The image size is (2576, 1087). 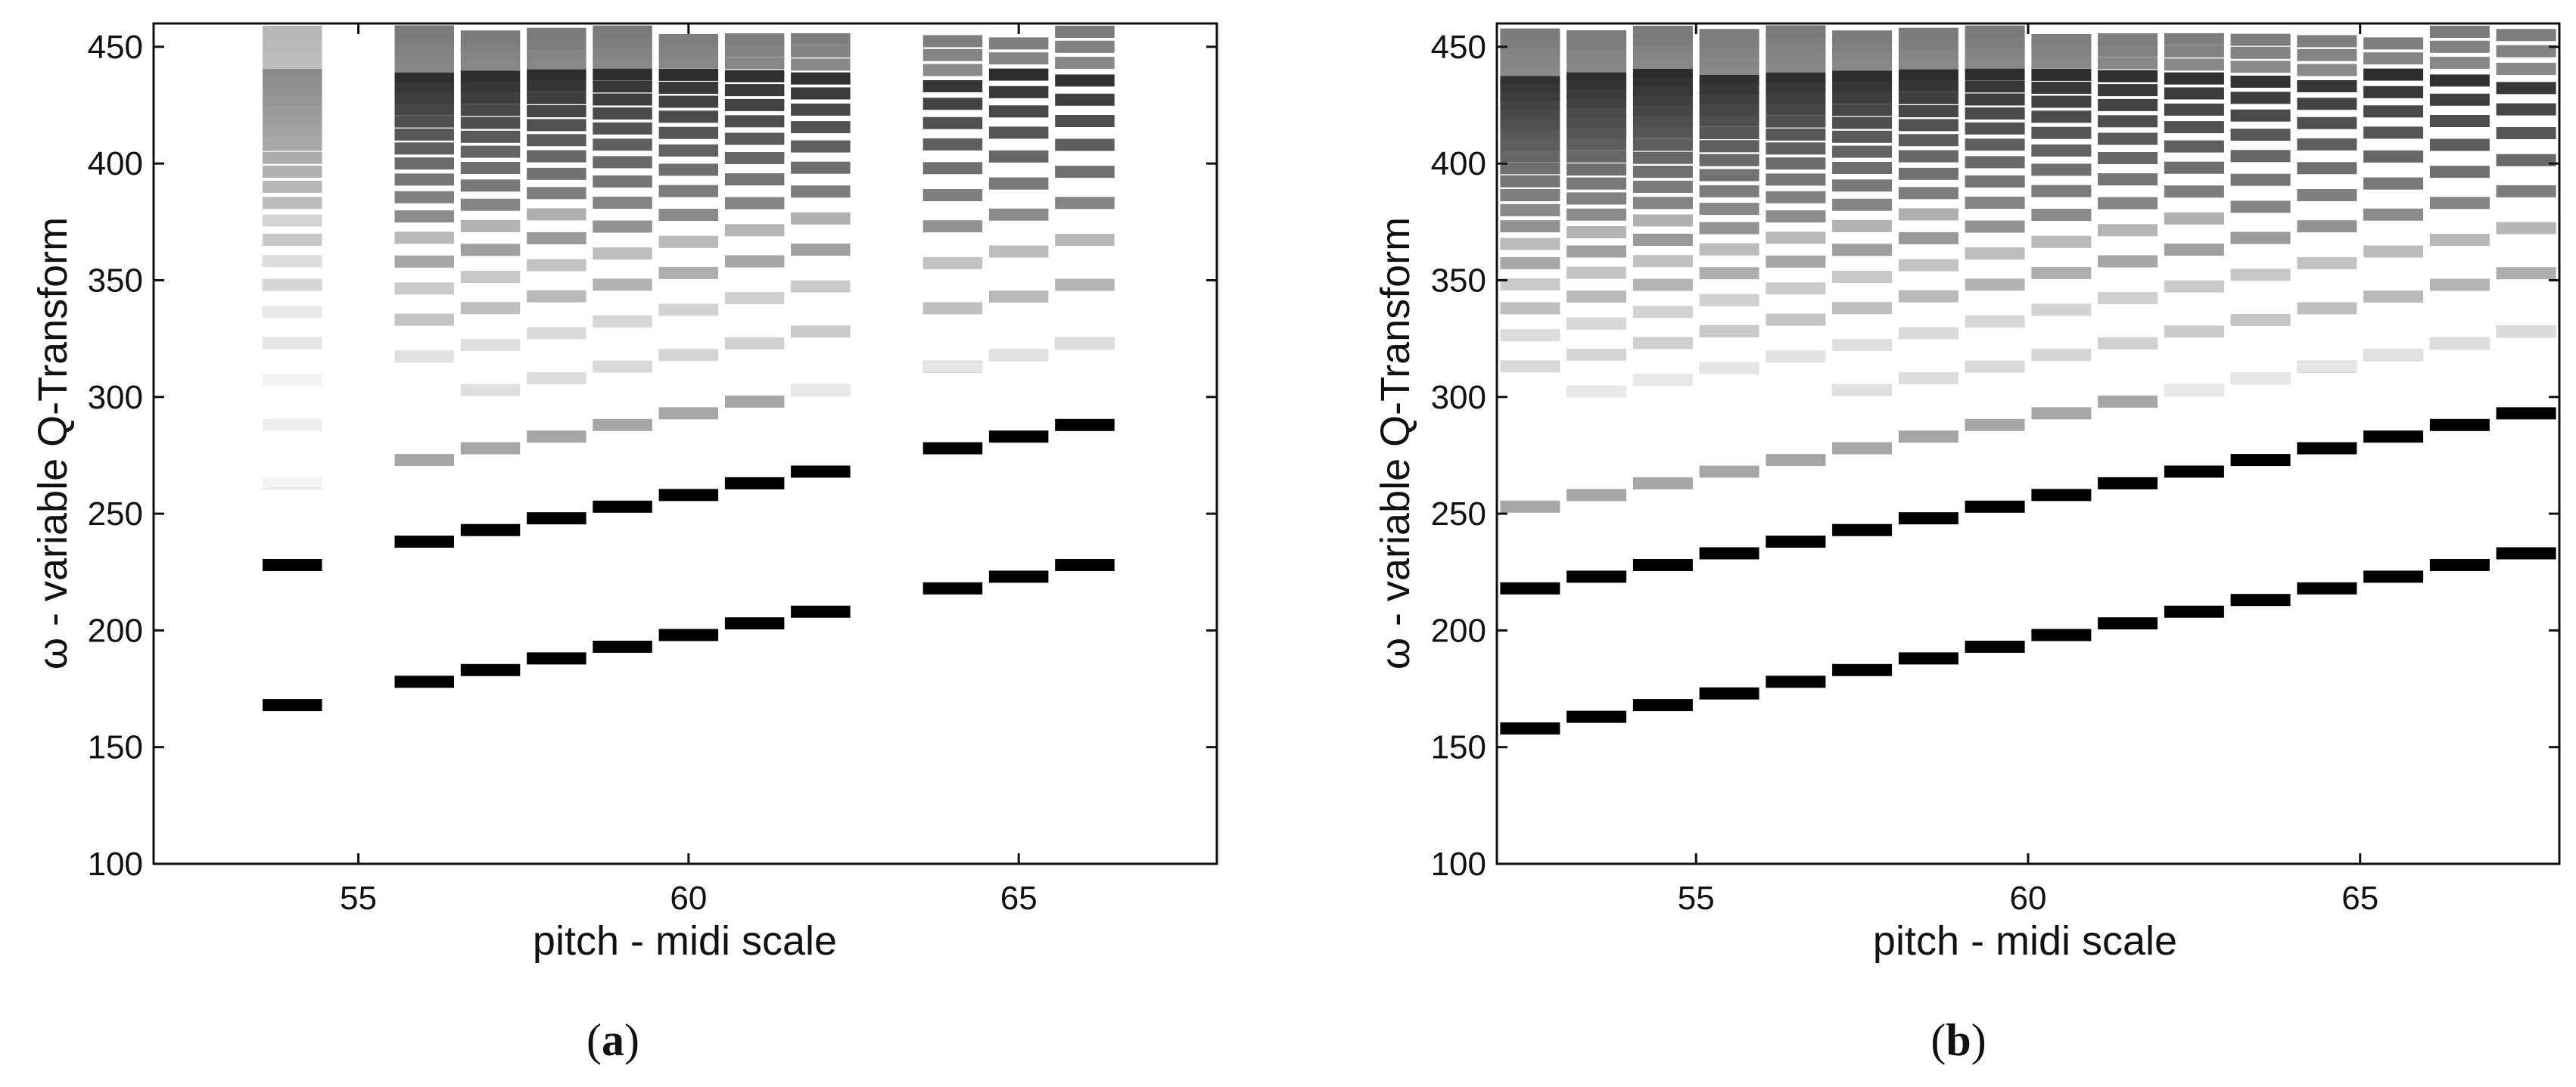 I want to click on panel-a-xtick-label: 55, so click(x=358, y=899).